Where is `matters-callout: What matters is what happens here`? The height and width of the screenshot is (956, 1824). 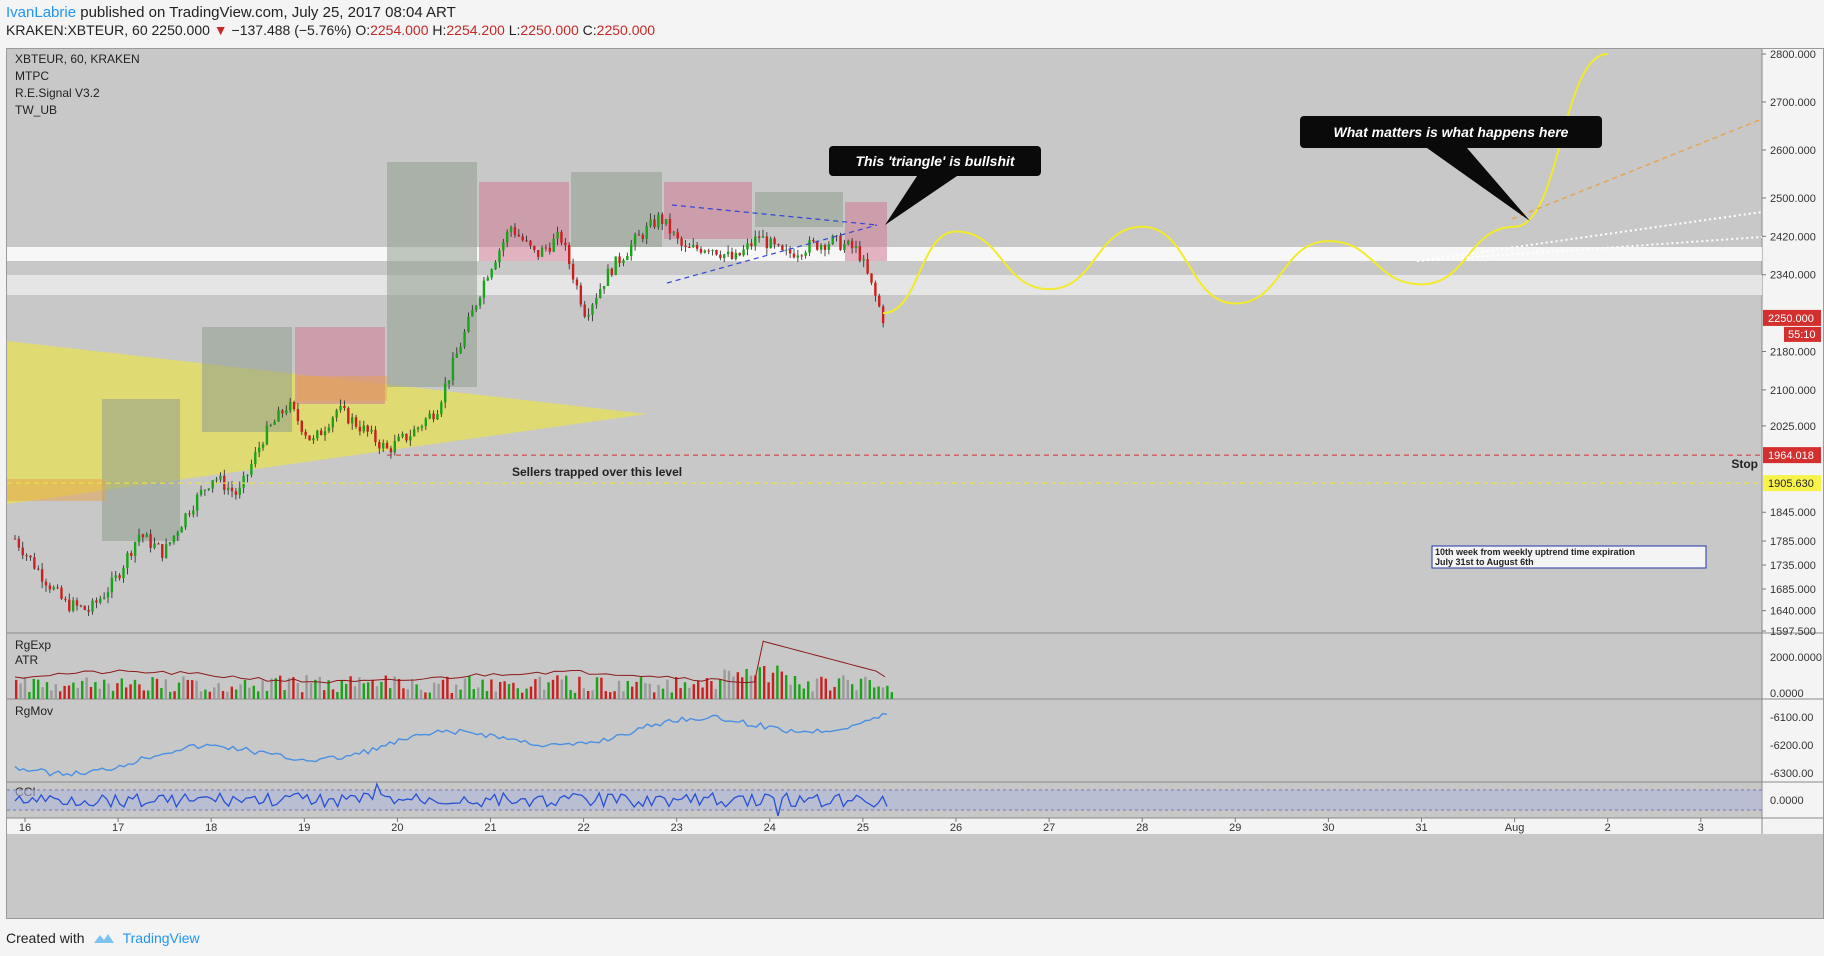
matters-callout: What matters is what happens here is located at coordinates (1451, 168).